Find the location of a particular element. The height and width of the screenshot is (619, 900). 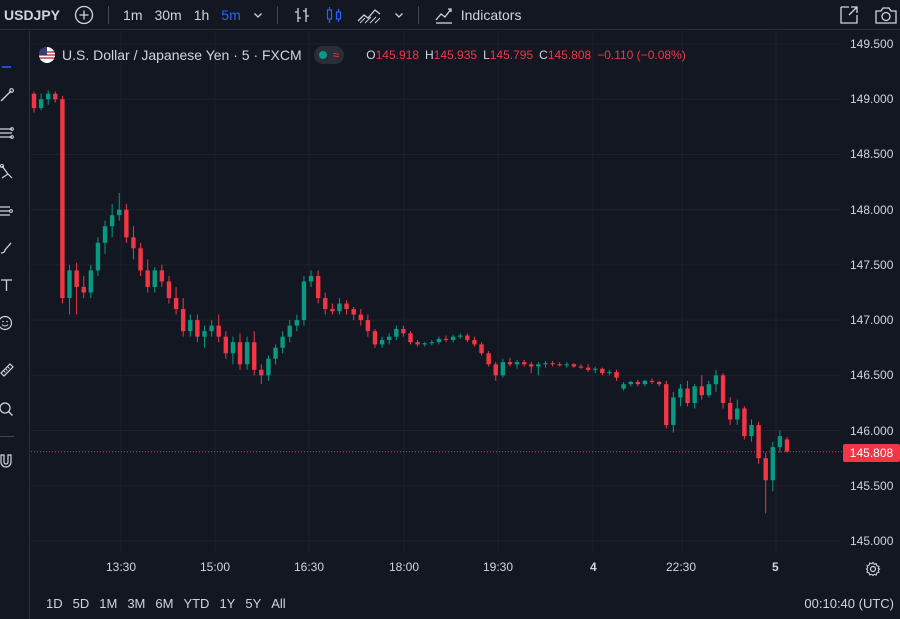

market-open-icon is located at coordinates (322, 55).